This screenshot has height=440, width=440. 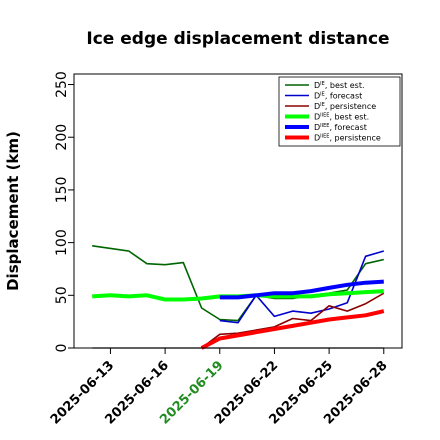 What do you see at coordinates (338, 96) in the screenshot?
I see `legend-entry: DIE, forecast` at bounding box center [338, 96].